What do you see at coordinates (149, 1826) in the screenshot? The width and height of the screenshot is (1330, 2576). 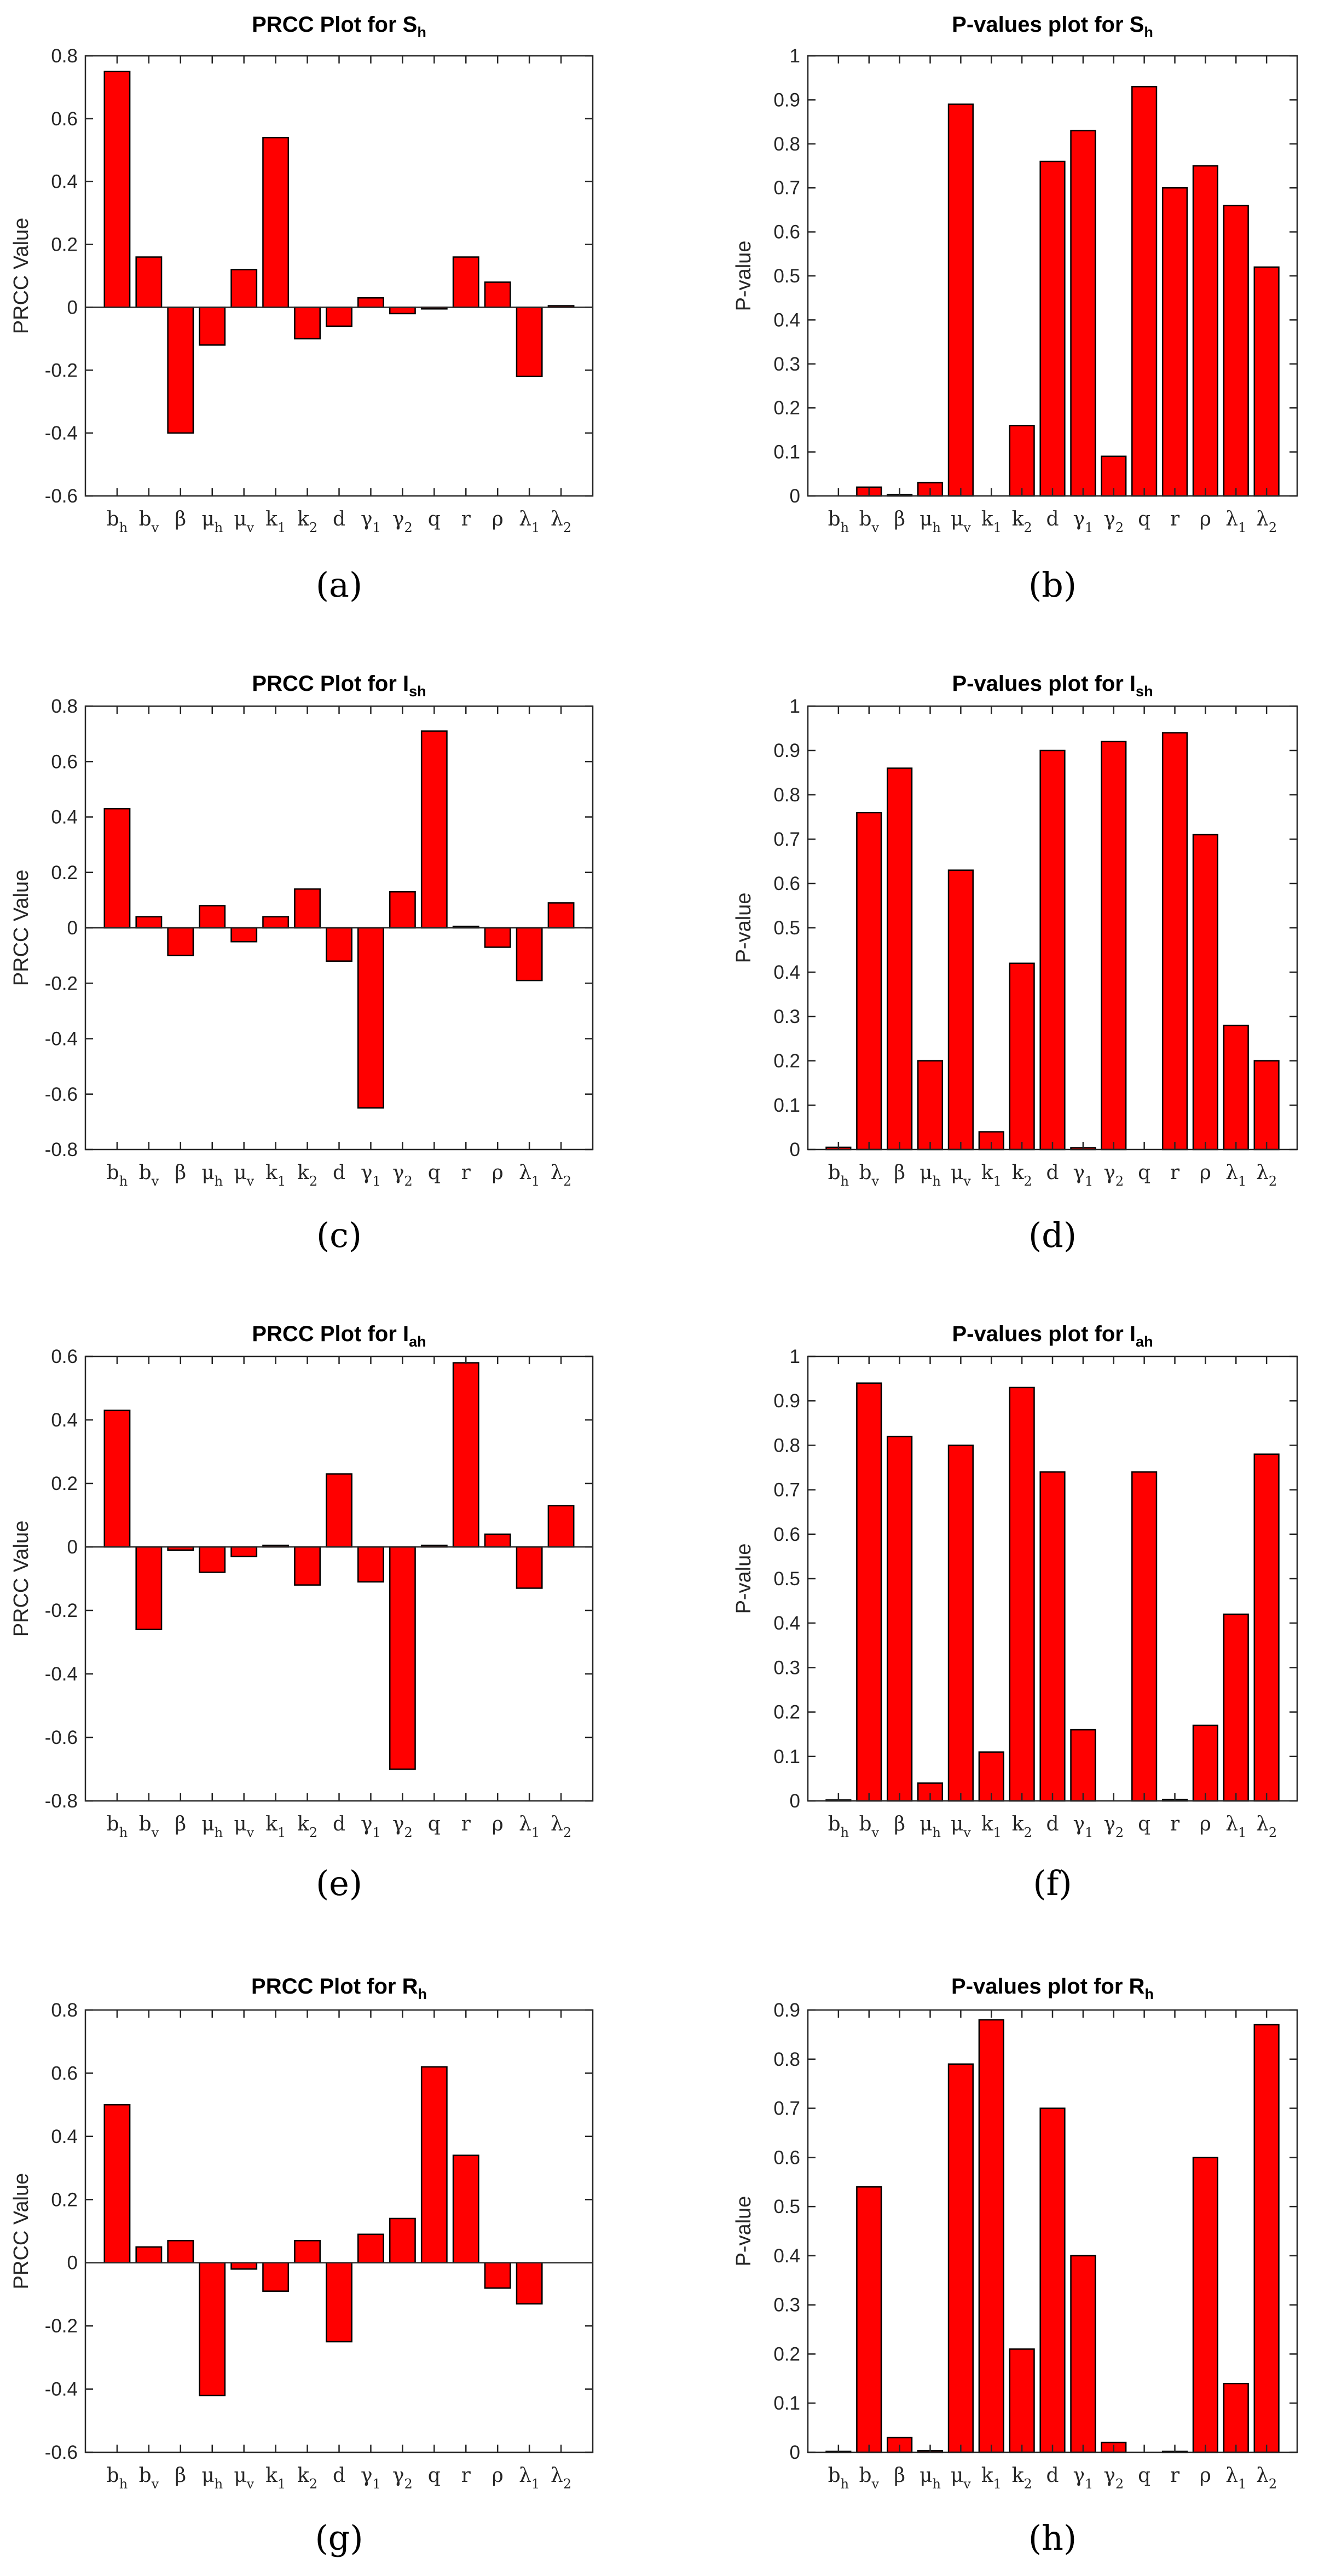 I see `x-tick-label: bv` at bounding box center [149, 1826].